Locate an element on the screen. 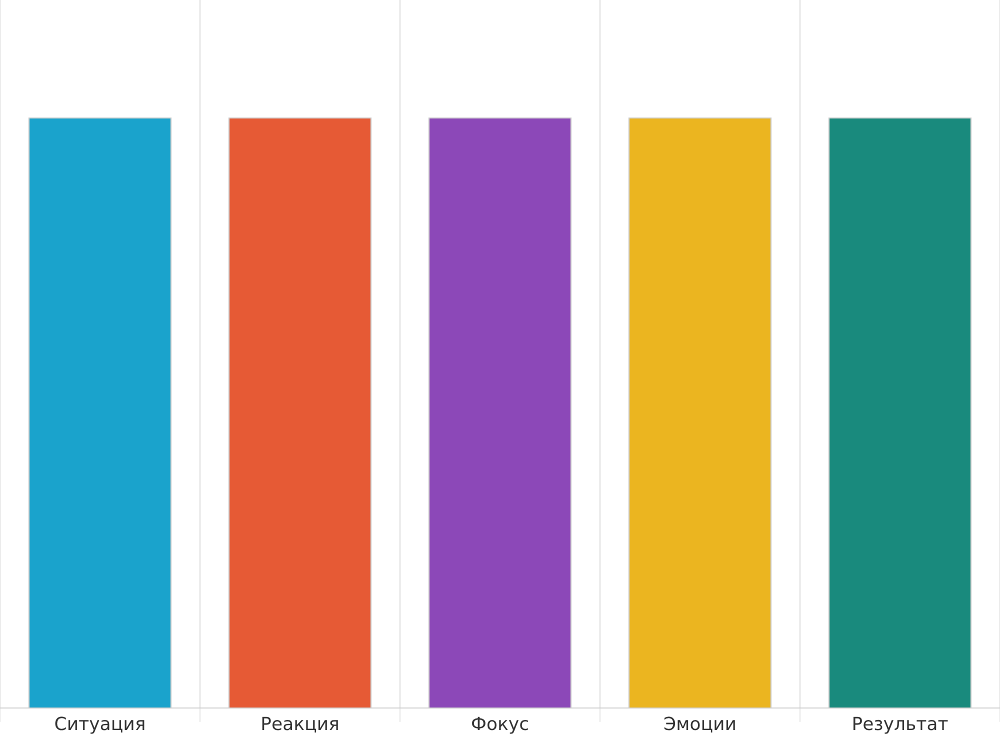 This screenshot has width=1000, height=750. x-tick-label: Ситуация is located at coordinates (99, 725).